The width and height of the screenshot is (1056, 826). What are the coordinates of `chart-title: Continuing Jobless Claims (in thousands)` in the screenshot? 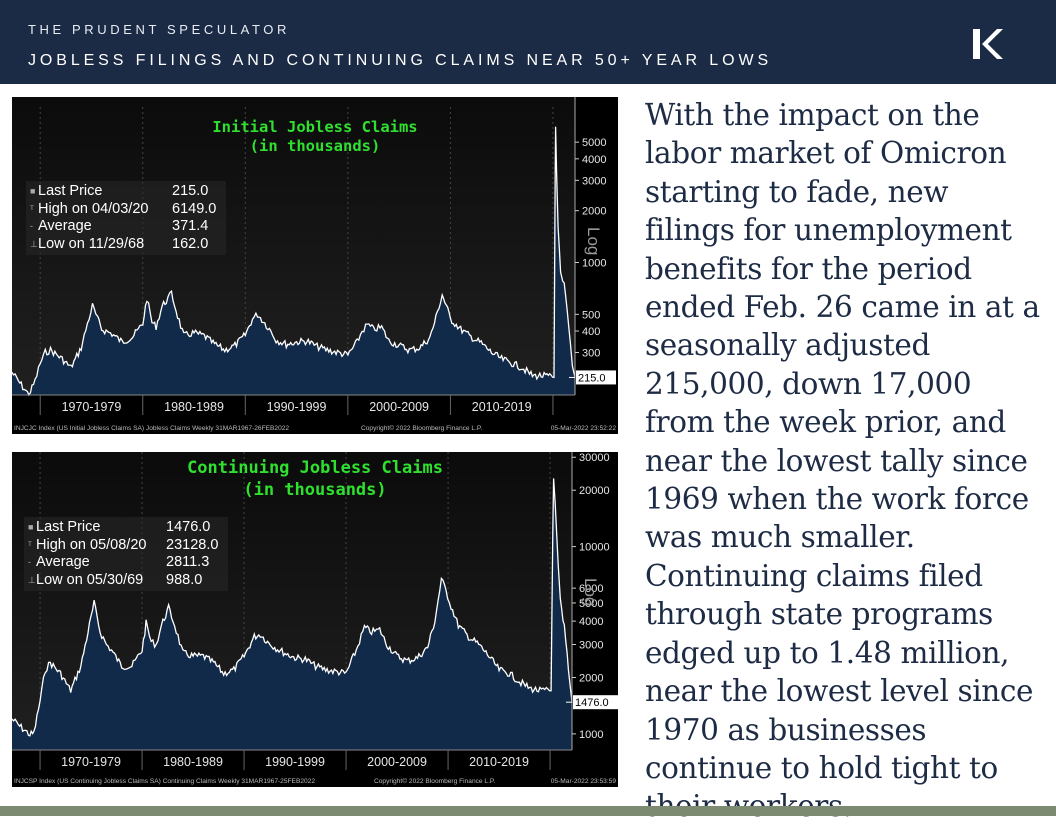 It's located at (315, 479).